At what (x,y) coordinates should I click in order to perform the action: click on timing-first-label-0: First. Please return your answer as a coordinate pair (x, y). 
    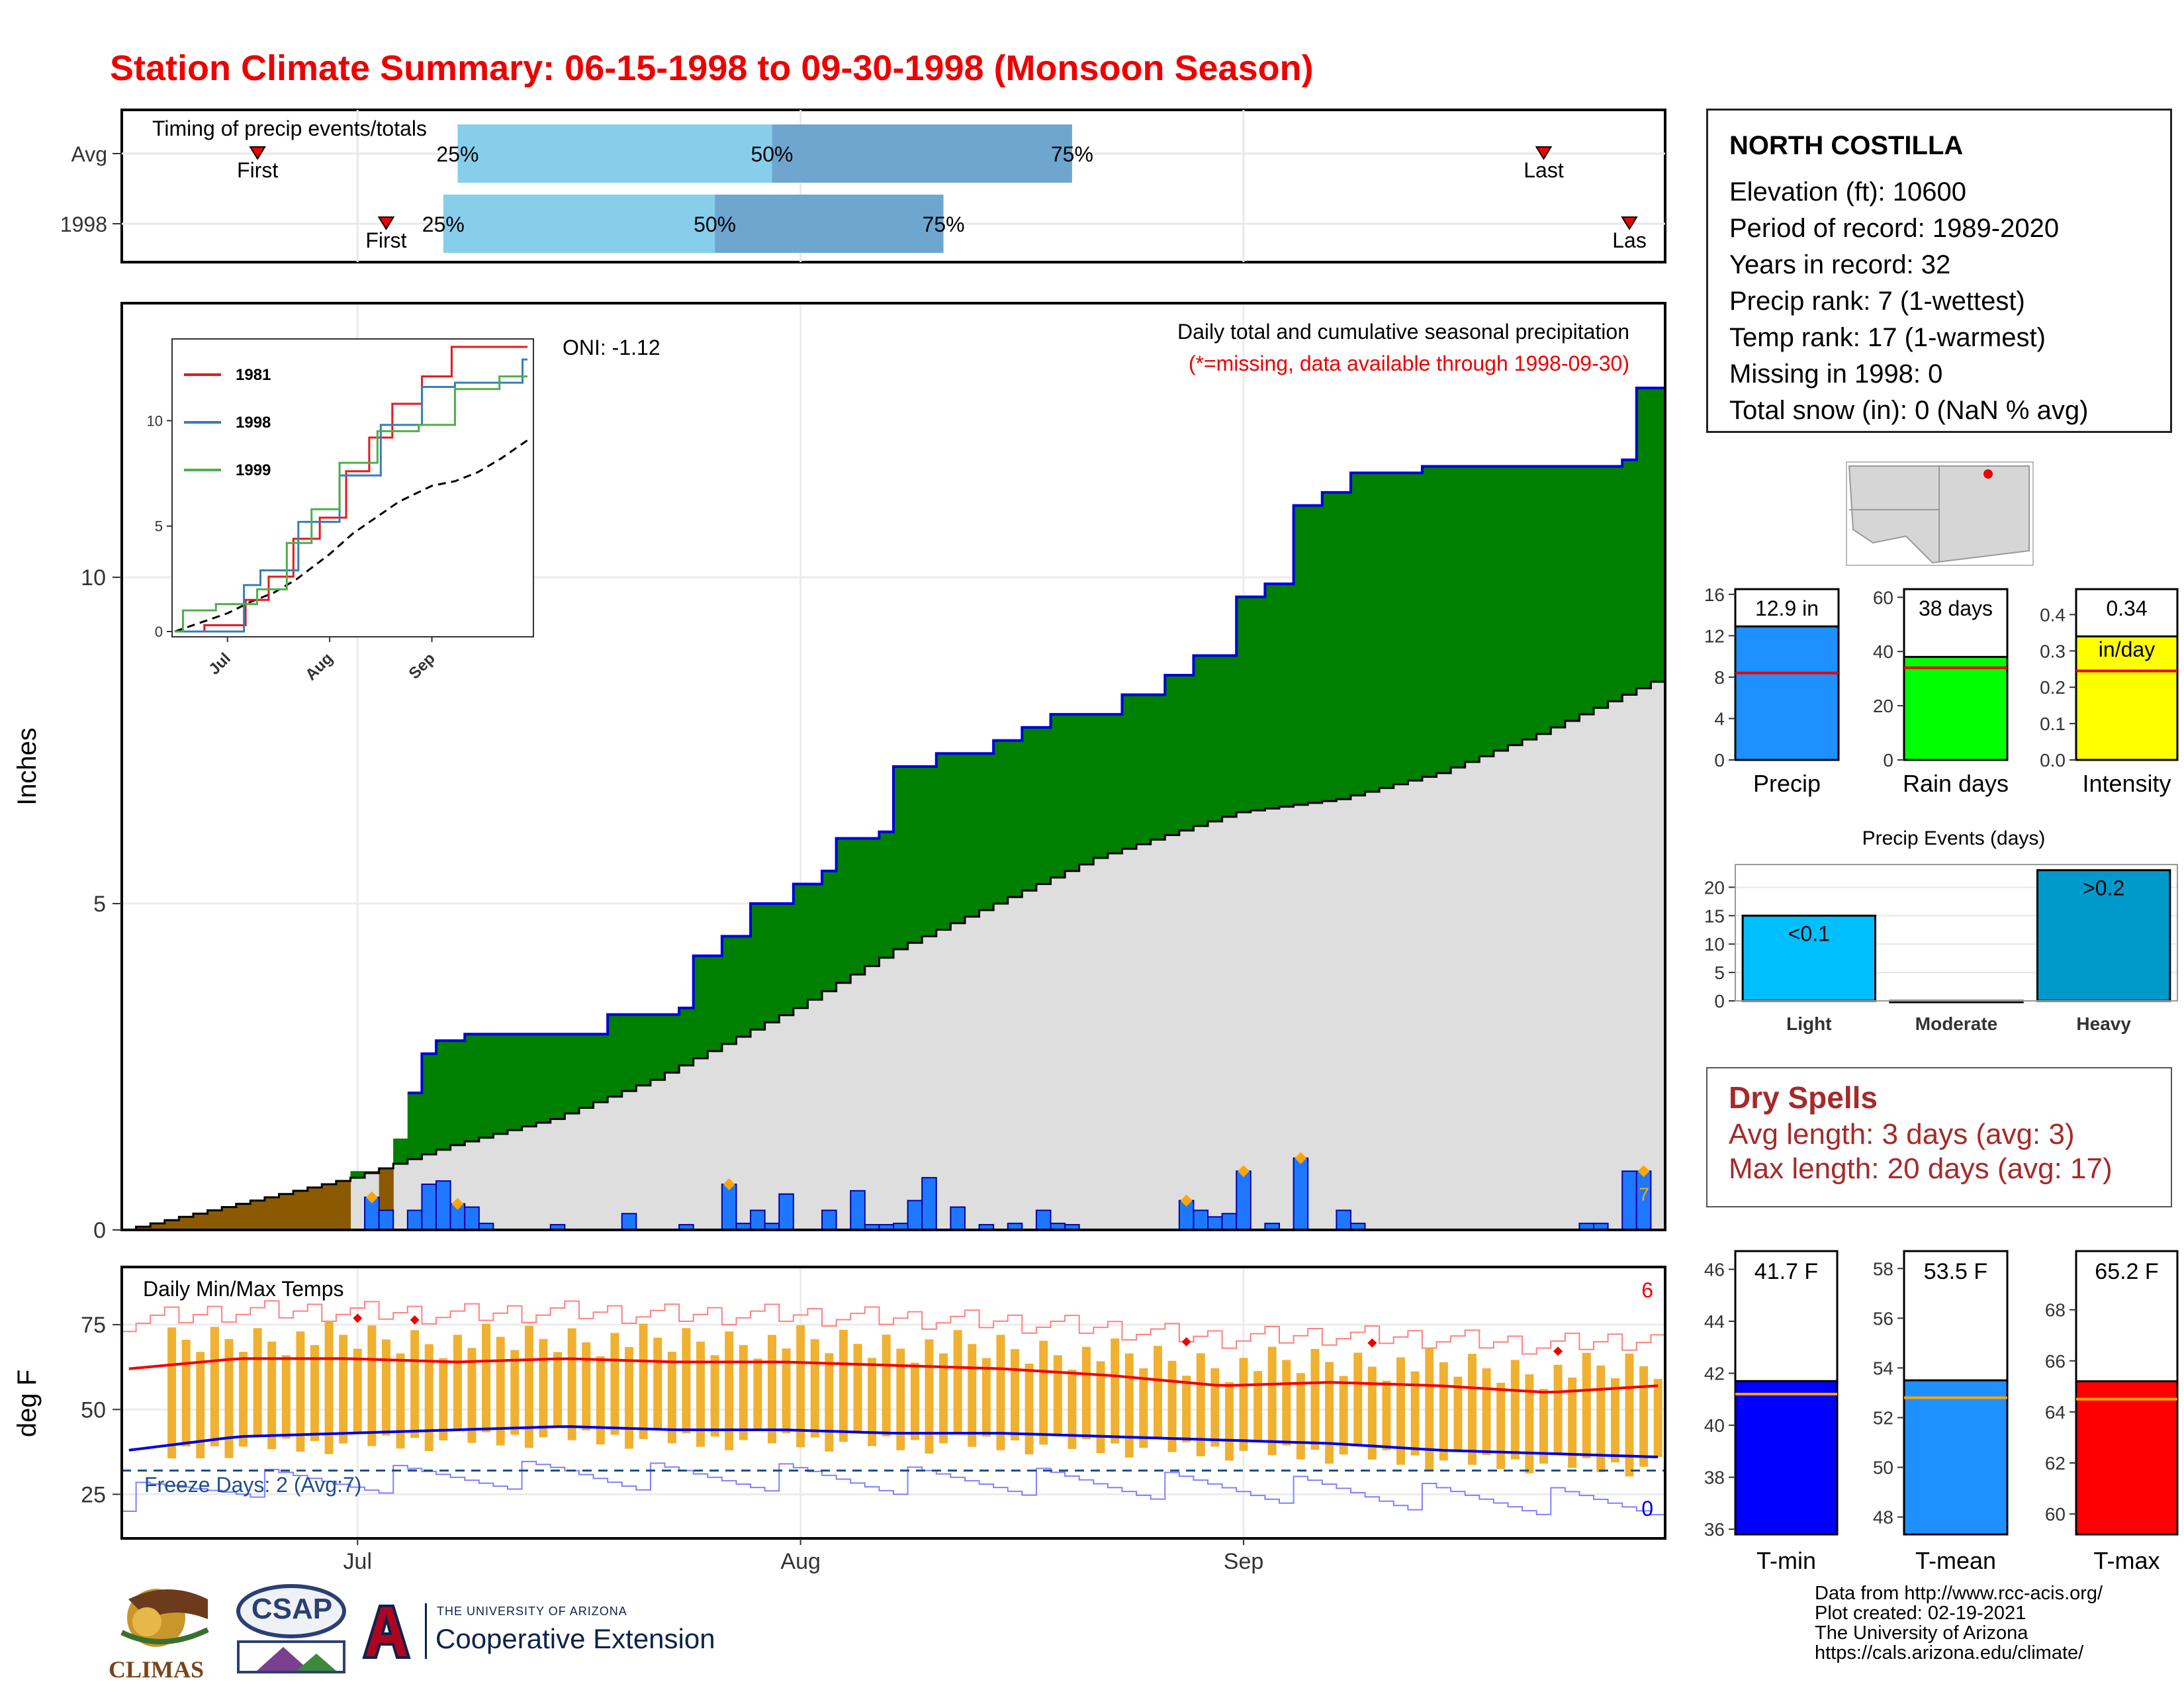
    Looking at the image, I should click on (257, 170).